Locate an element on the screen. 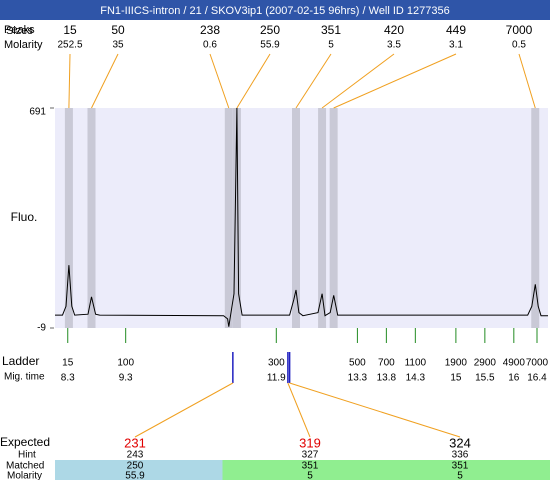  expected-molarity: 55.9 is located at coordinates (135, 475).